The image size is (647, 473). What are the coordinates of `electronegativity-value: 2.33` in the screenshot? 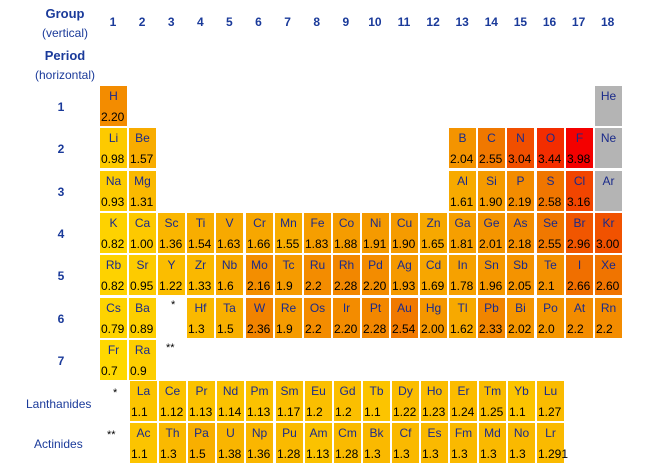 It's located at (491, 329).